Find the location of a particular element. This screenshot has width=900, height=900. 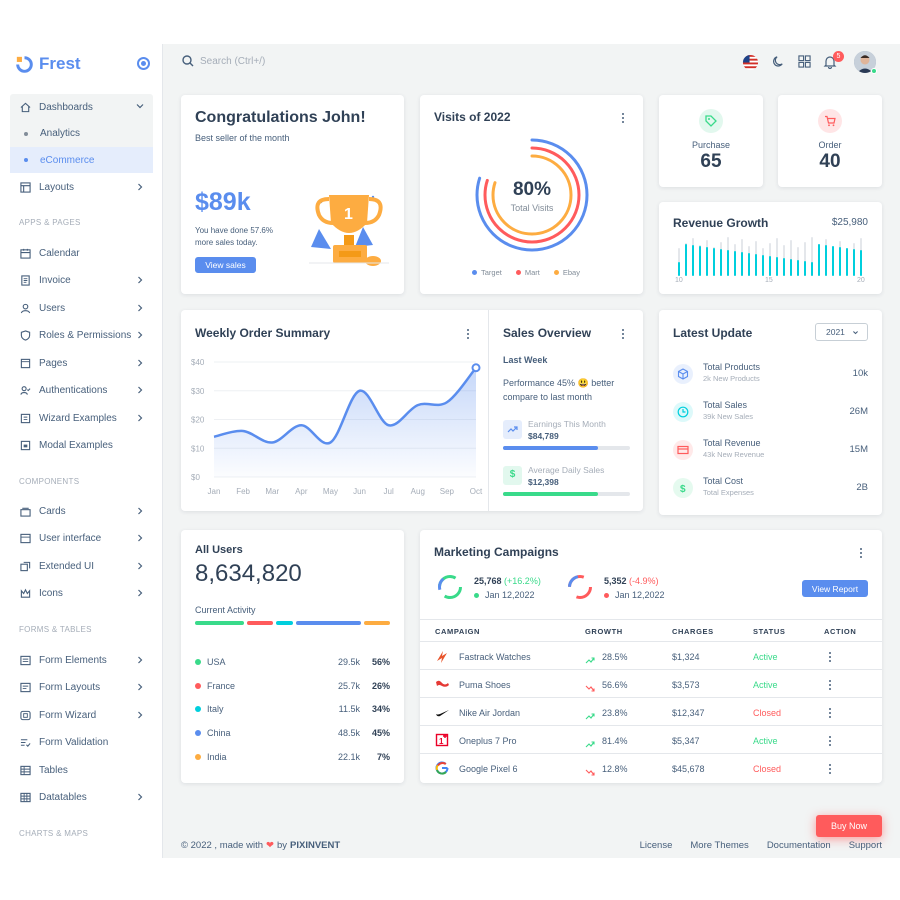

sidebar-item-form-validation: Form Validation is located at coordinates (81, 742).